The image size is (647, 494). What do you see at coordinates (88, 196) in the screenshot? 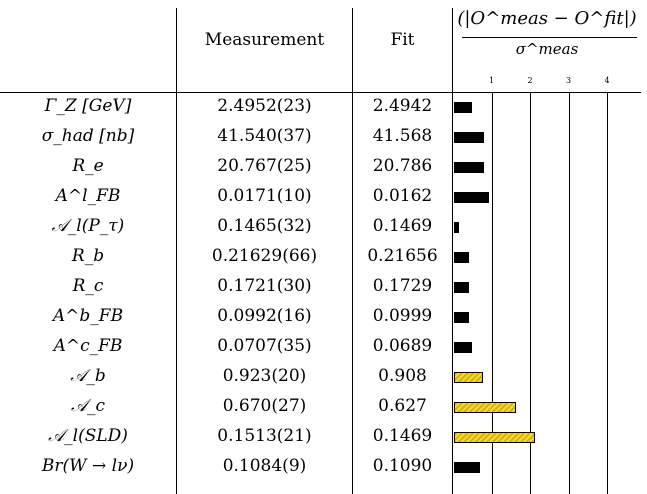
I see `row-observable: A^l_FB` at bounding box center [88, 196].